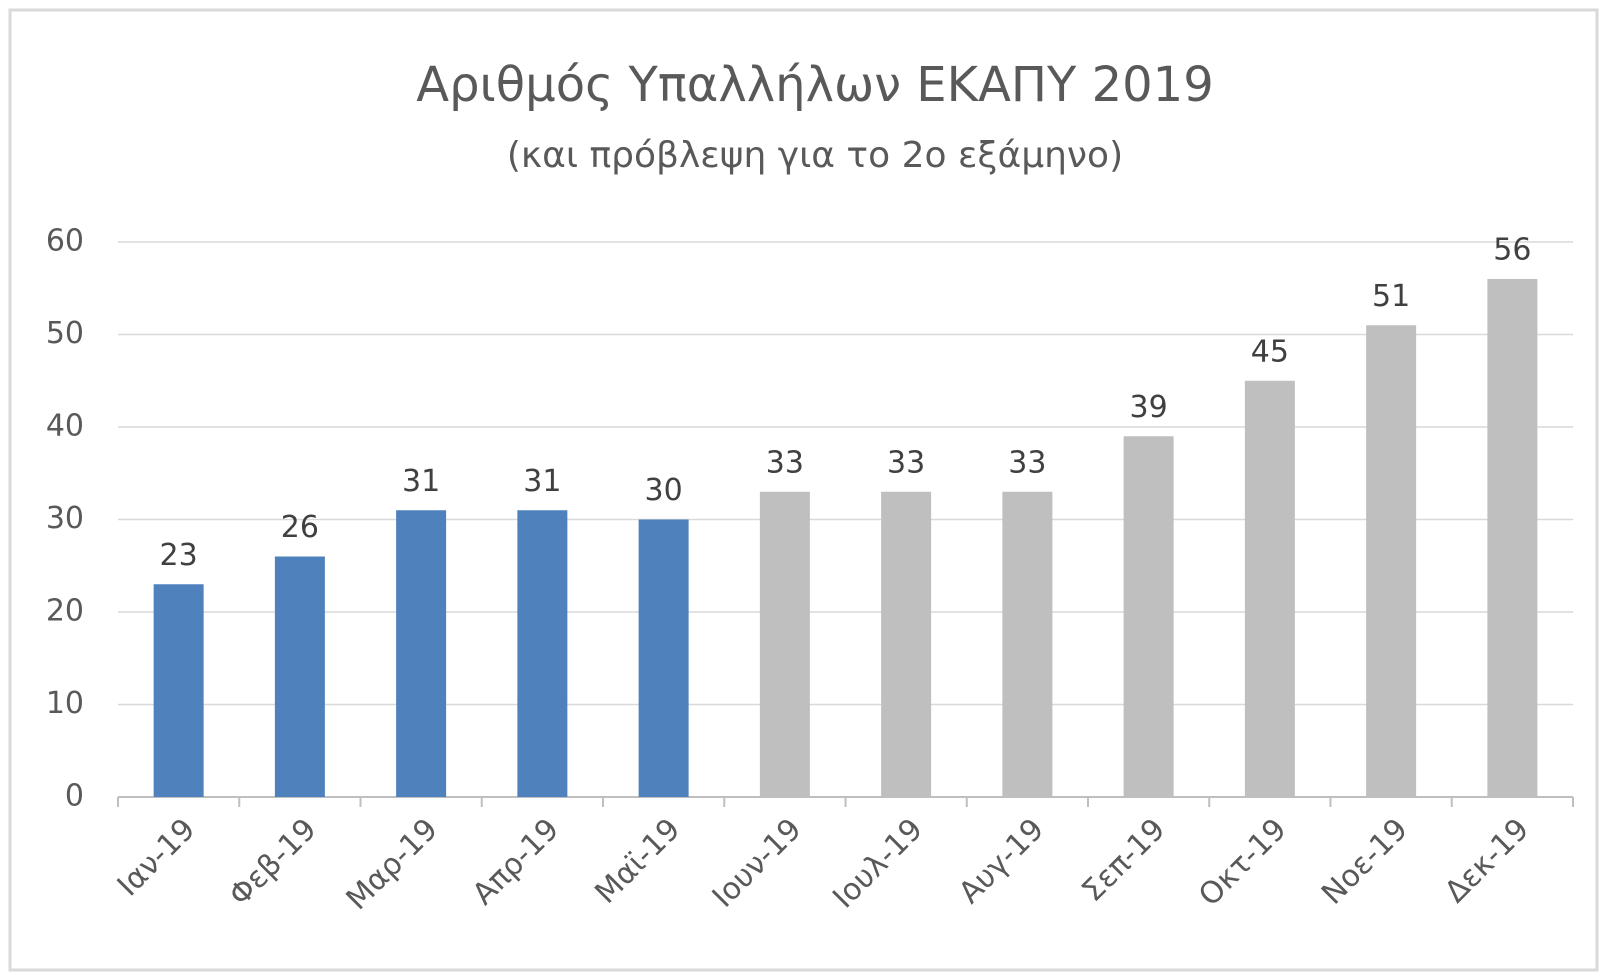  I want to click on data-label: 51, so click(1391, 296).